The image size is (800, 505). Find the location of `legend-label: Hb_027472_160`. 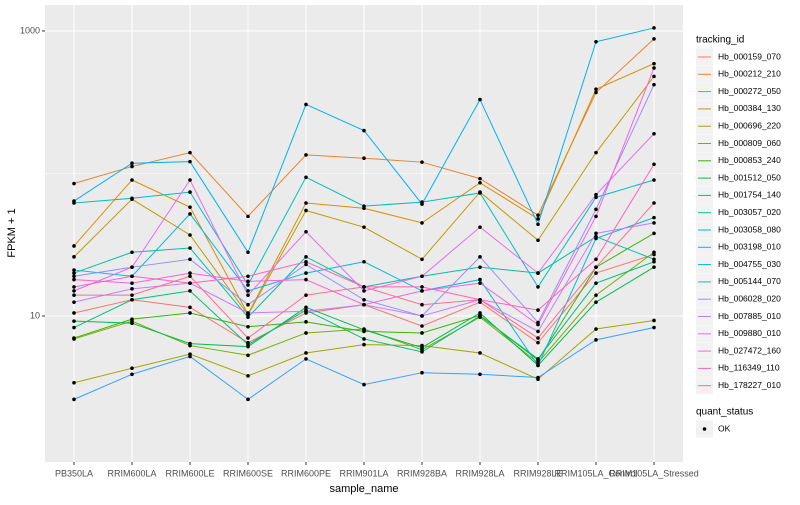

legend-label: Hb_027472_160 is located at coordinates (749, 350).